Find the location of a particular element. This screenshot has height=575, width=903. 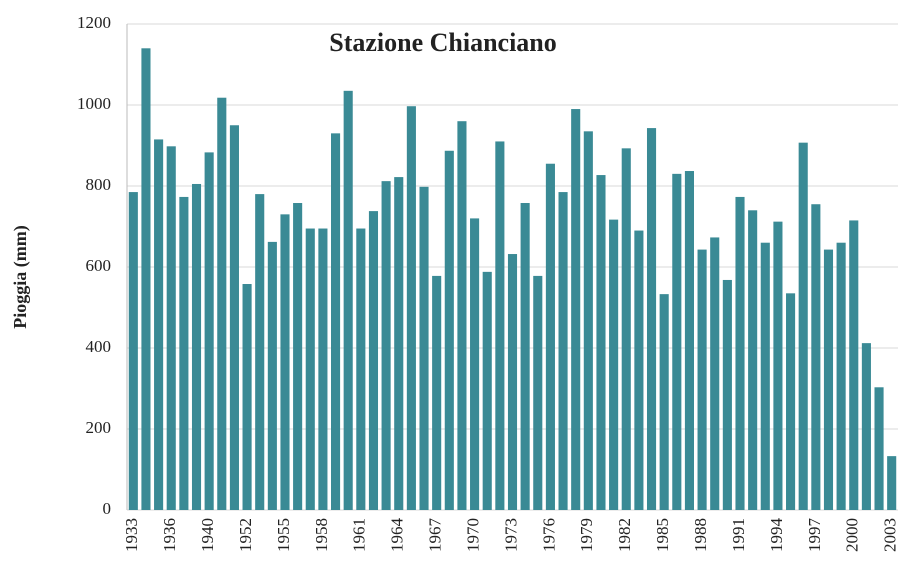

y-tick-label: 400 is located at coordinates (99, 346).